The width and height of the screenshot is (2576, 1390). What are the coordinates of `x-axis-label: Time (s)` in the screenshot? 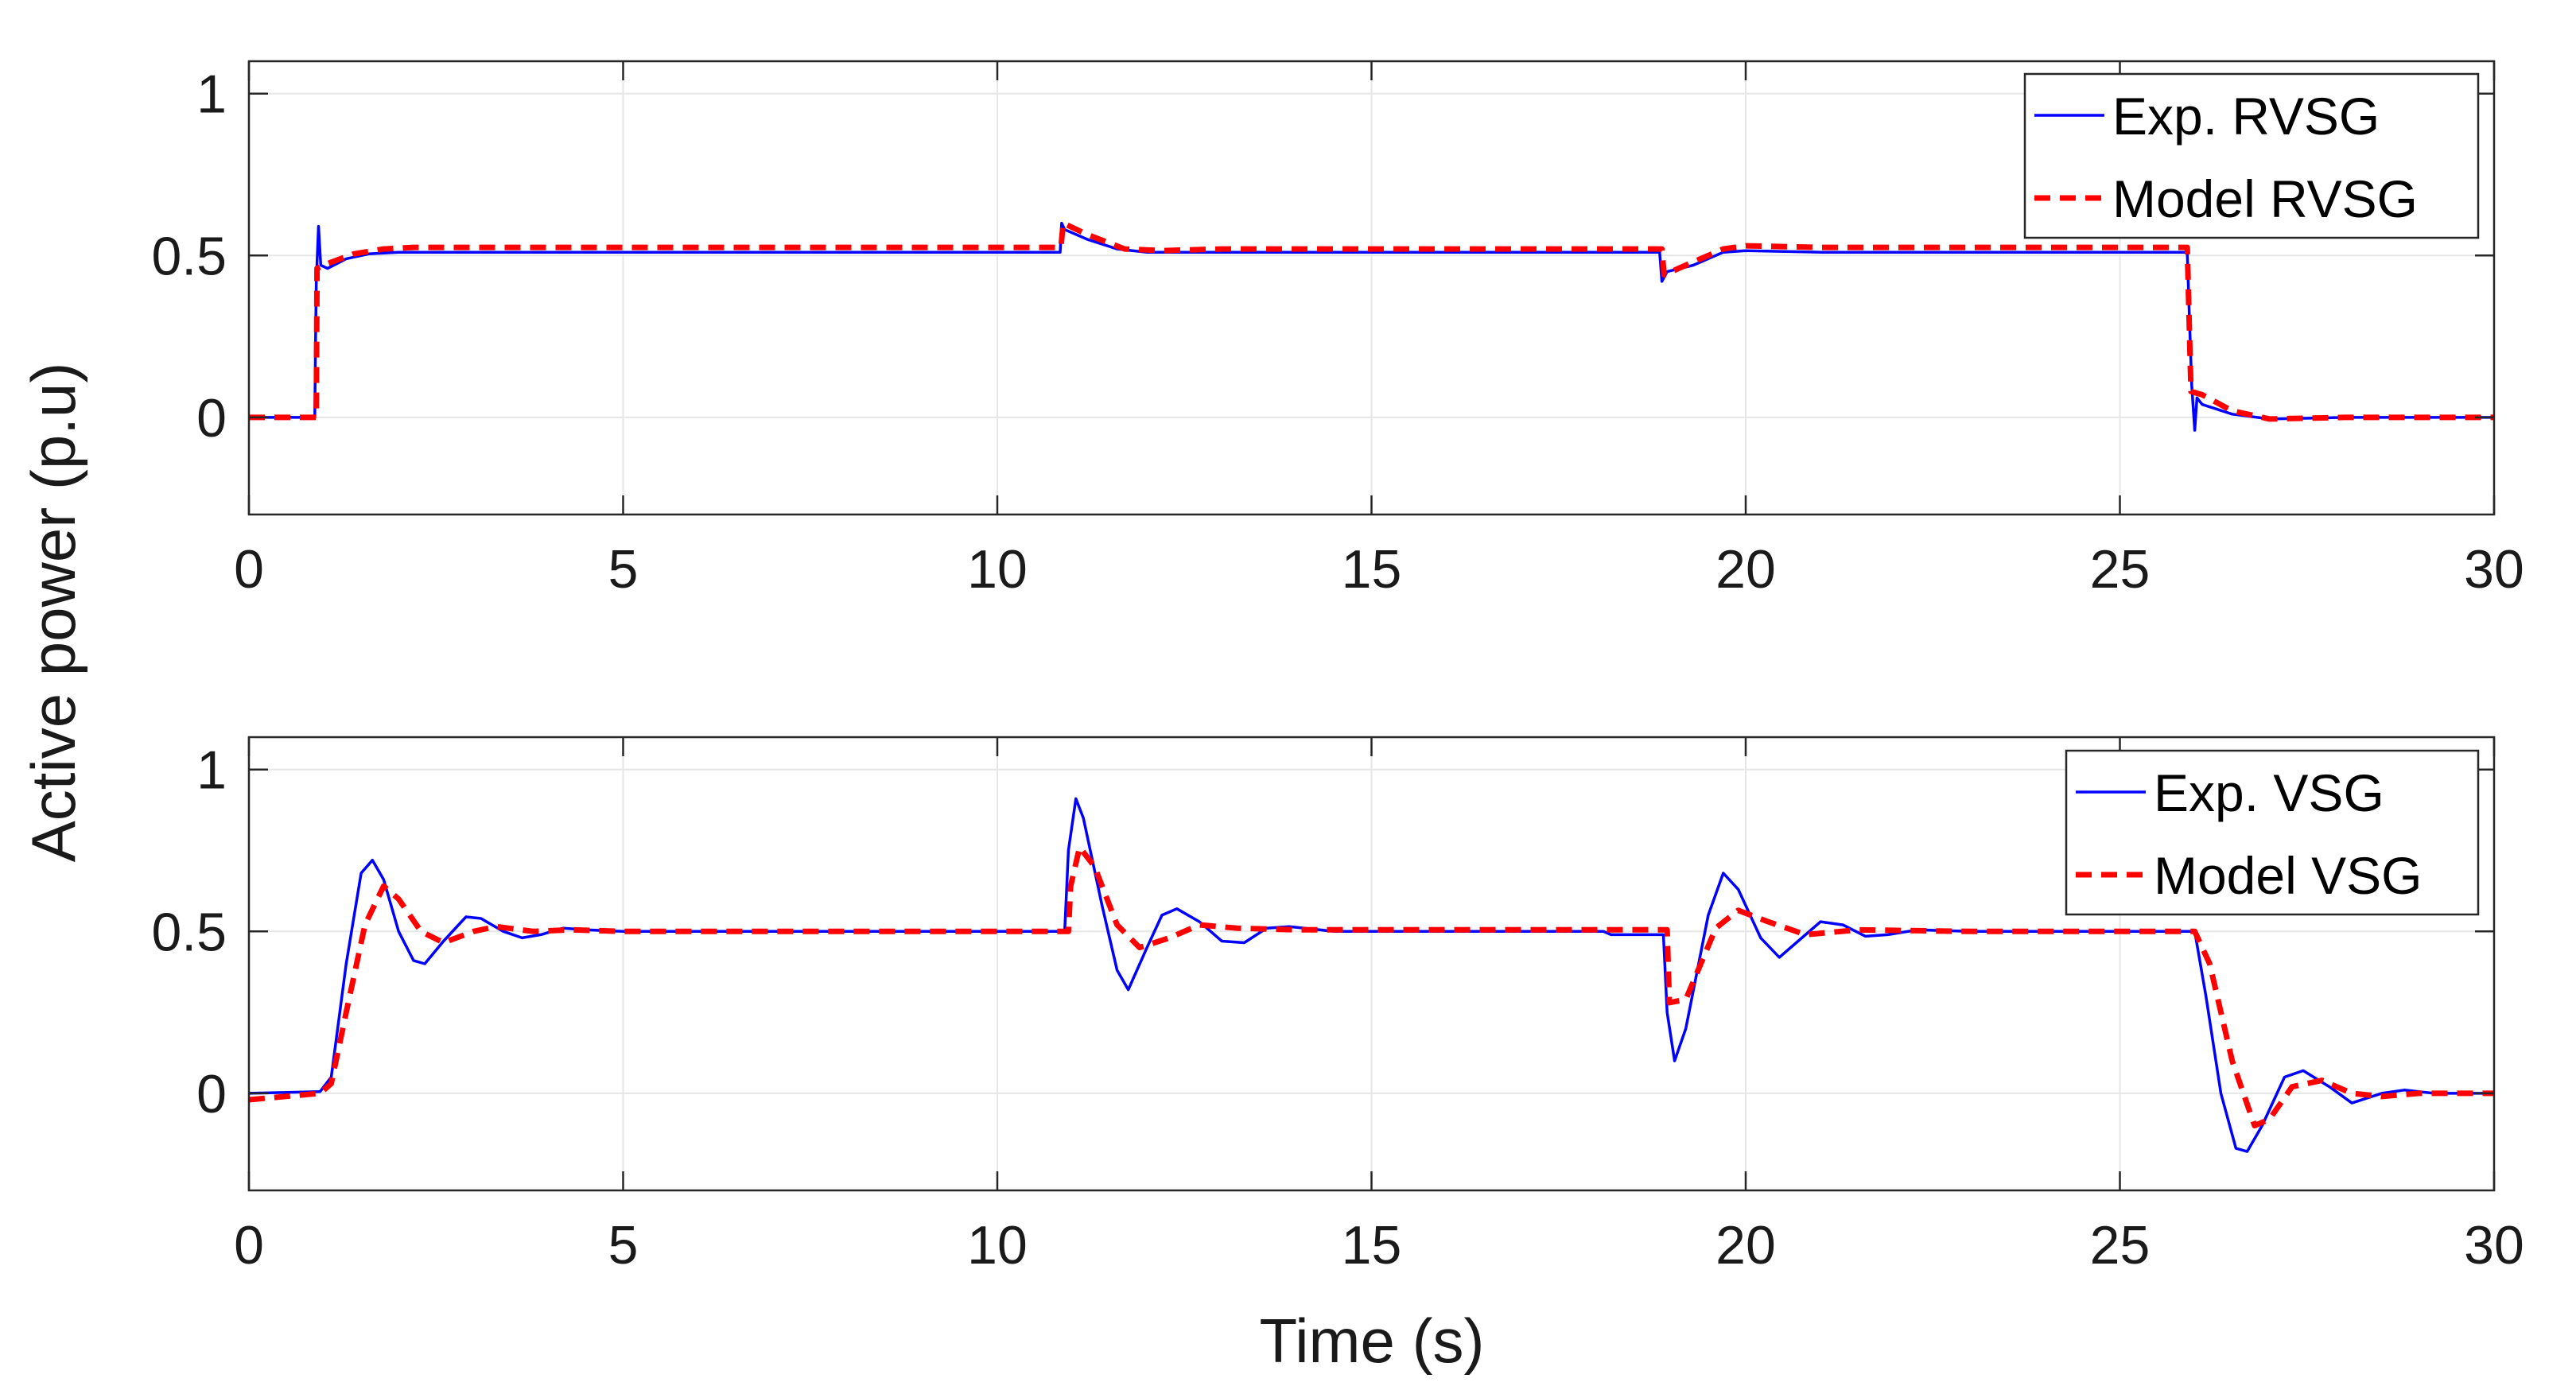 It's located at (1371, 1341).